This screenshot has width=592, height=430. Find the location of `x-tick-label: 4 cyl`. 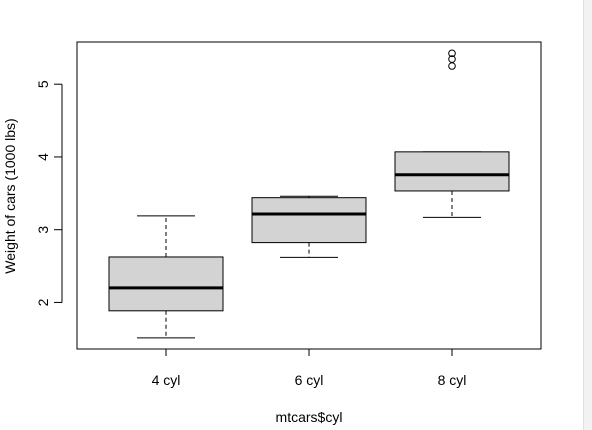

x-tick-label: 4 cyl is located at coordinates (166, 380).